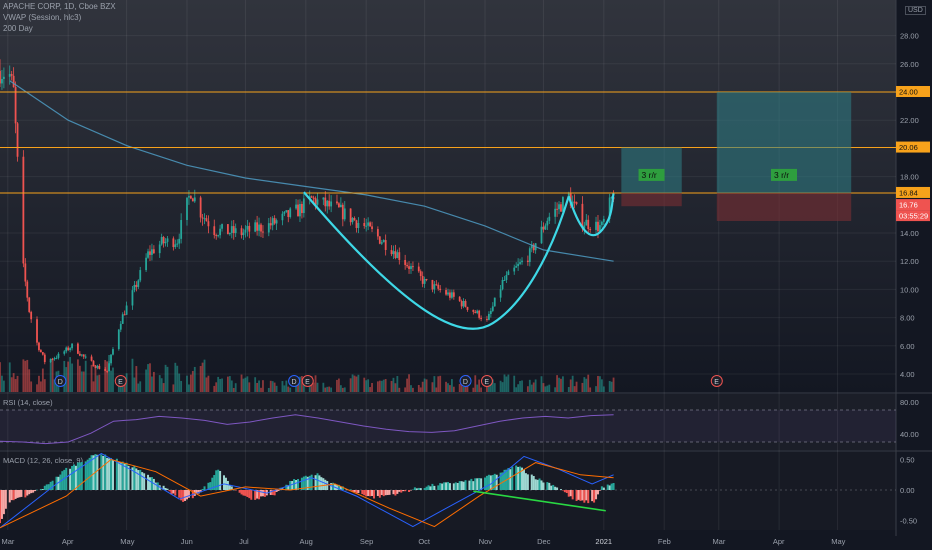 This screenshot has height=550, width=932. Describe the element at coordinates (59, 6) in the screenshot. I see `symbol-title: APACHE CORP, 1D, Cboe BZX` at that location.